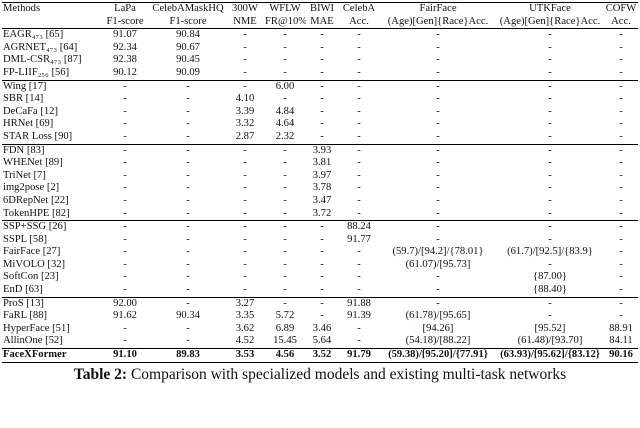 Image resolution: width=640 pixels, height=428 pixels. What do you see at coordinates (285, 8) in the screenshot?
I see `header-cell: WFLW` at bounding box center [285, 8].